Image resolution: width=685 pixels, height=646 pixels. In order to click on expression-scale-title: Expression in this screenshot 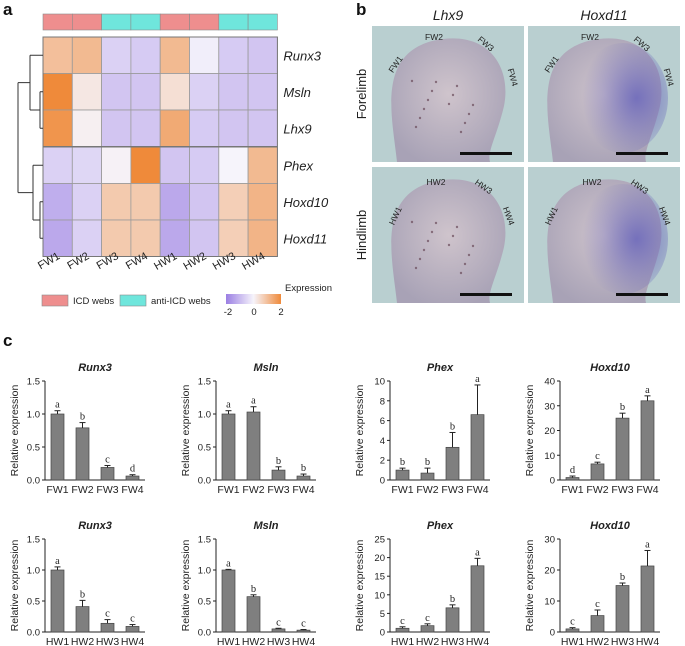, I will do `click(308, 288)`.